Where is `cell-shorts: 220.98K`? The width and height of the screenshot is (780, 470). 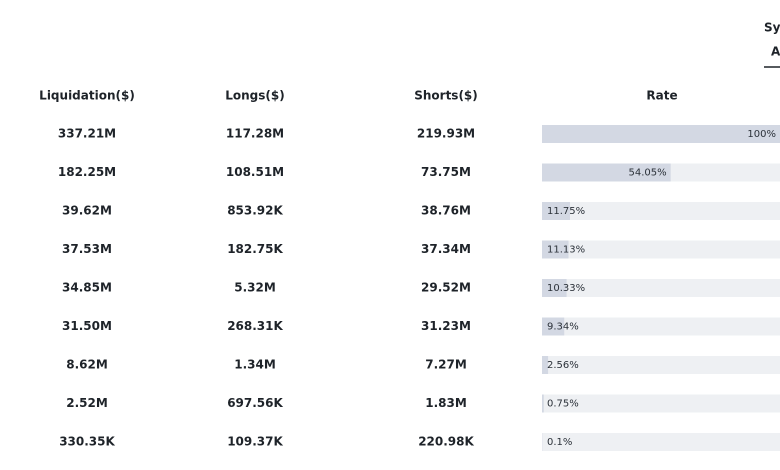 cell-shorts: 220.98K is located at coordinates (446, 442).